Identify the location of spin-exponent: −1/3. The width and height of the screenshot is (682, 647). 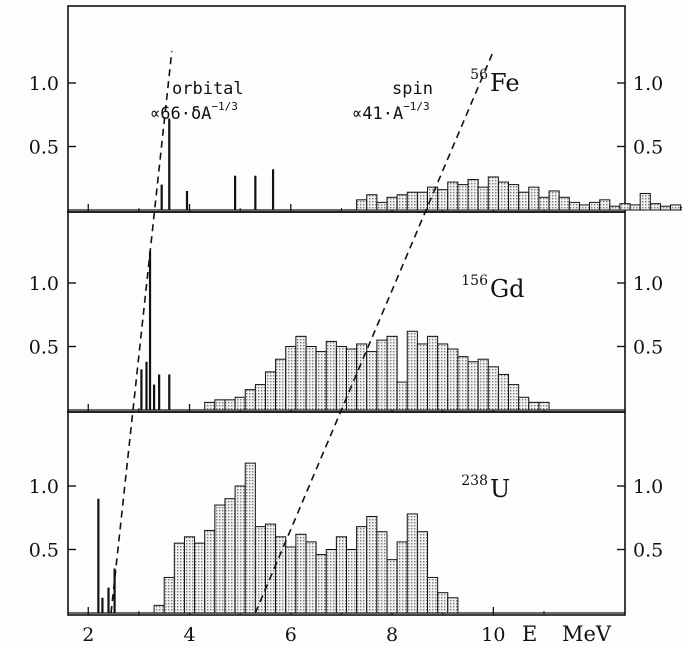
(416, 106).